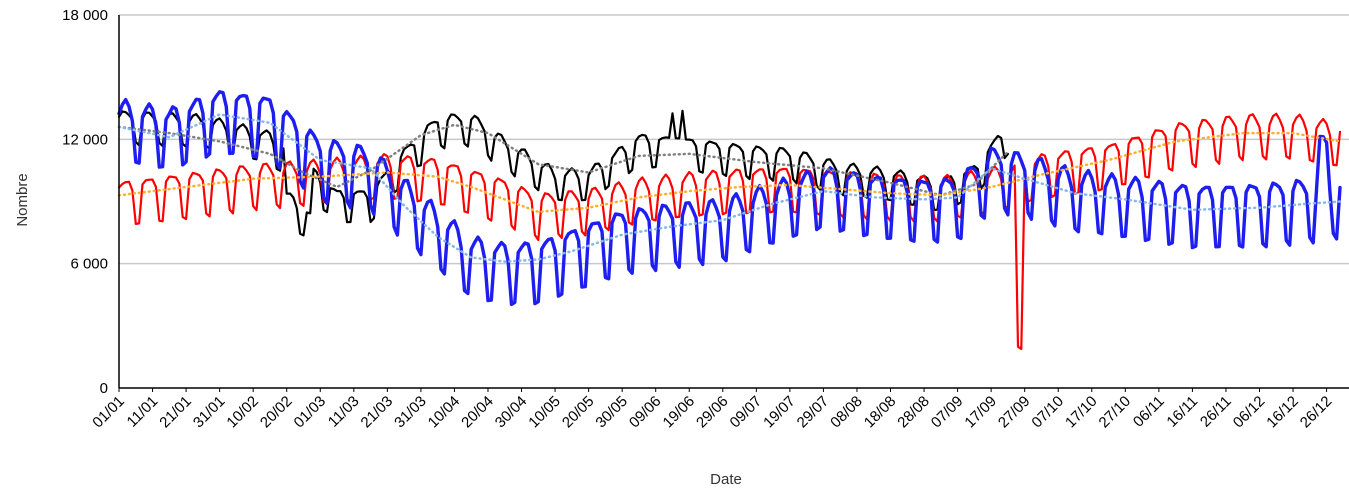 The image size is (1349, 488). Describe the element at coordinates (175, 412) in the screenshot. I see `x-tick-label: 21/01` at that location.